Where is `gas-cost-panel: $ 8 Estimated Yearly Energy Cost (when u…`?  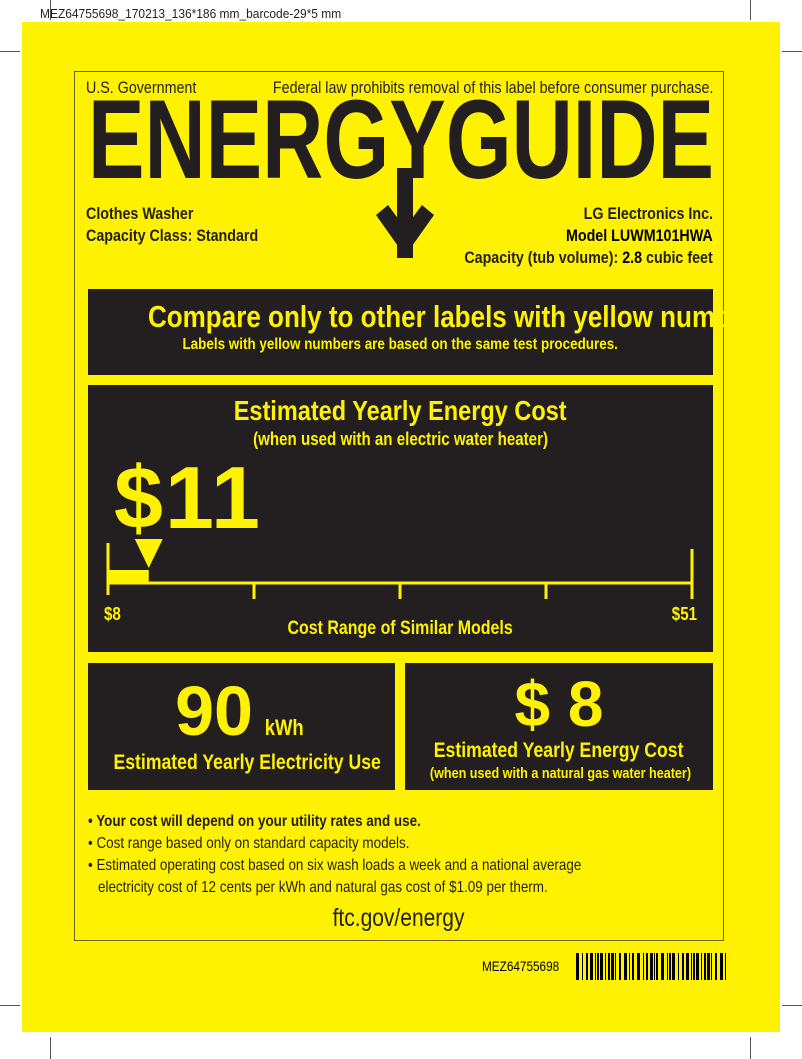
gas-cost-panel: $ 8 Estimated Yearly Energy Cost (when u… is located at coordinates (559, 726).